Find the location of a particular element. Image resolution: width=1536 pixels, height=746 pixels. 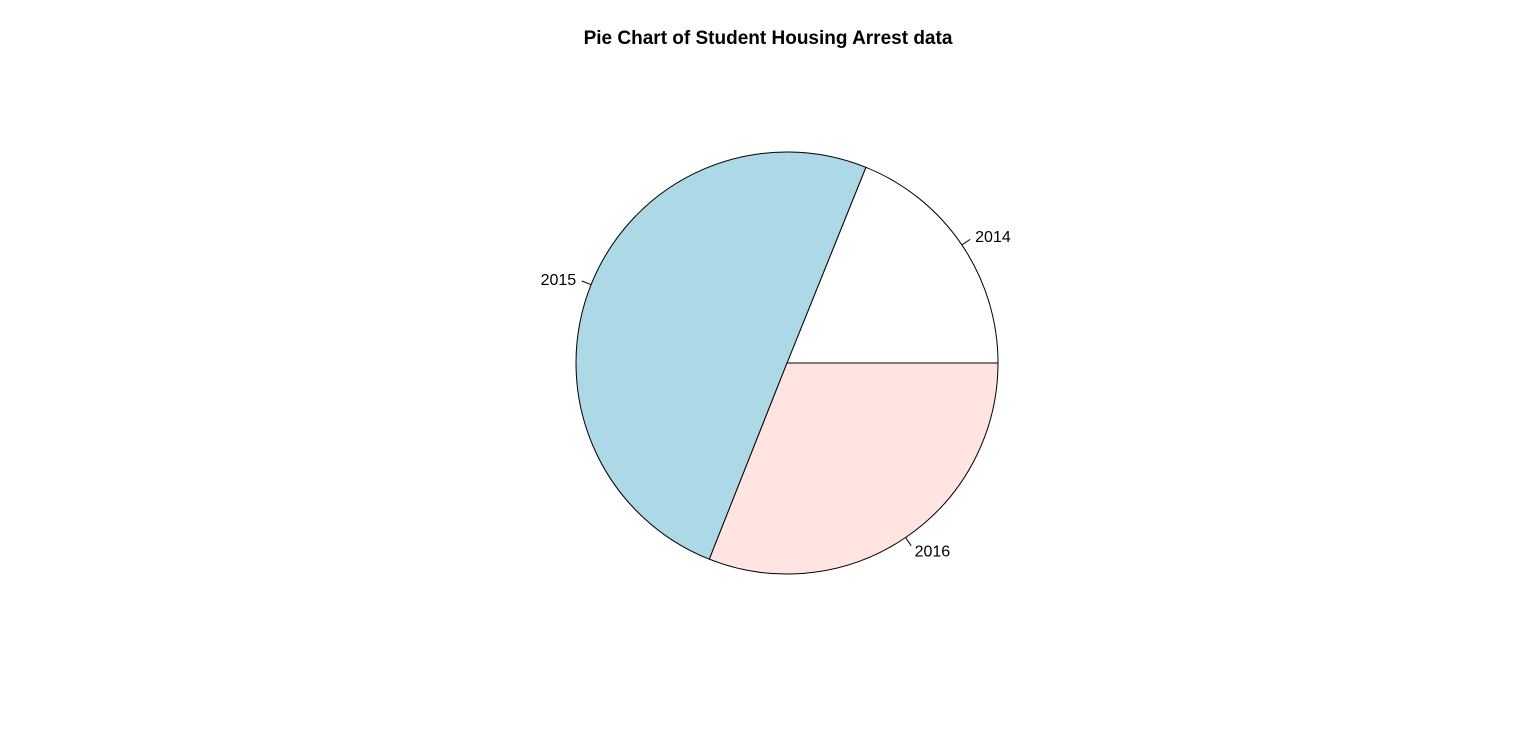

label-tick-2015 is located at coordinates (586, 283).